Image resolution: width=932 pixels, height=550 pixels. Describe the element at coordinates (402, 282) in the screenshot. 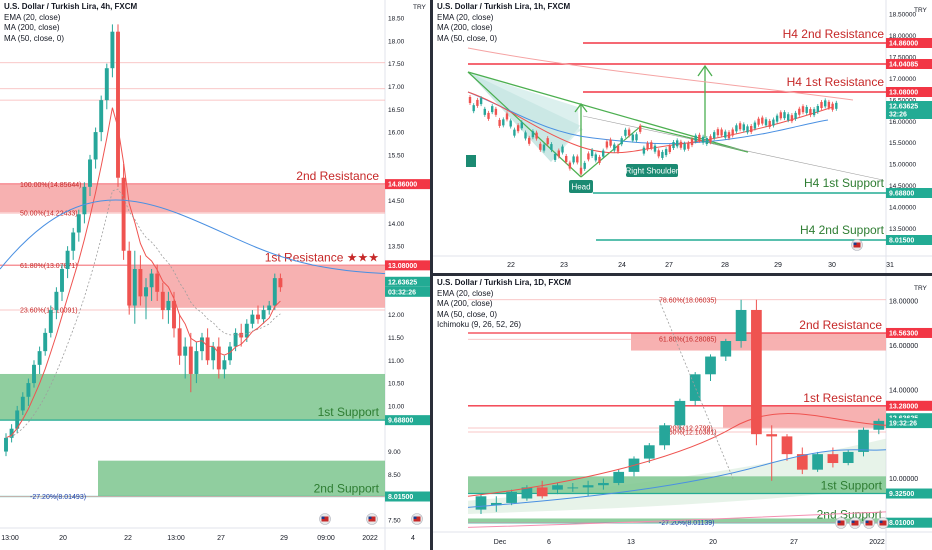

I see `price-tag-2-4h: 12.63625` at that location.